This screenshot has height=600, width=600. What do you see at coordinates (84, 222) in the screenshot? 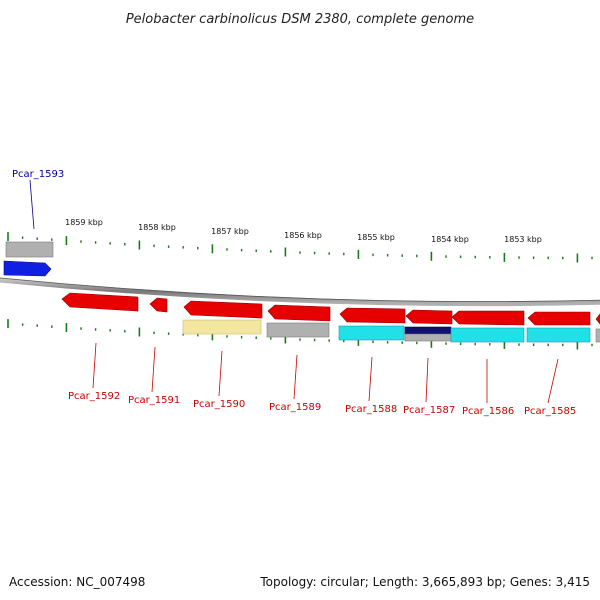
I see `scale-label-1859: 1859 kbp` at bounding box center [84, 222].